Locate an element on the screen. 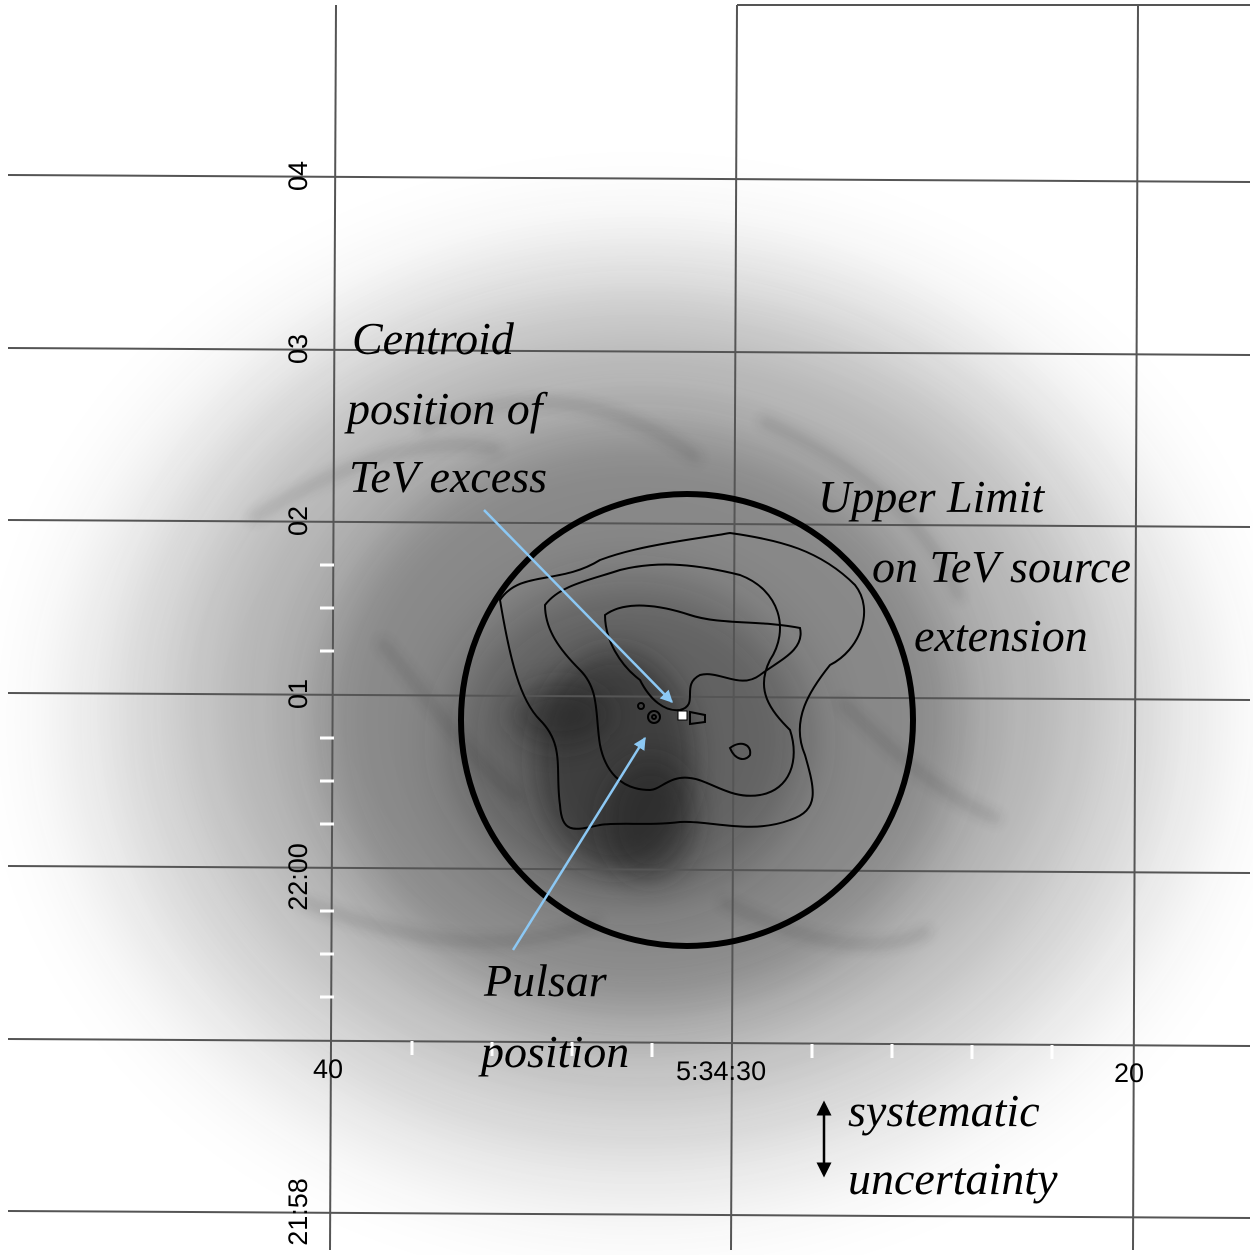 This screenshot has height=1255, width=1253. systematic-label: systematic uncertainty is located at coordinates (953, 1144).